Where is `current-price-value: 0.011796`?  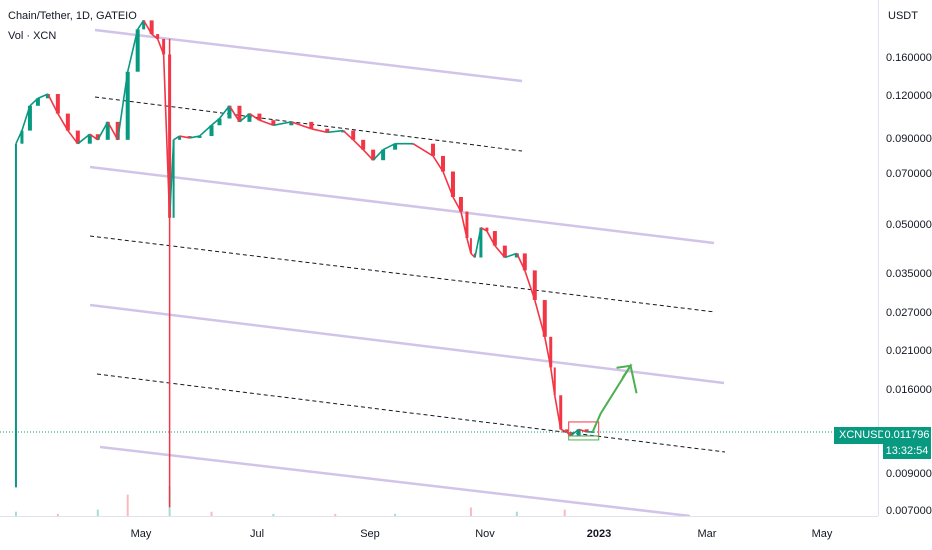 current-price-value: 0.011796 is located at coordinates (907, 435).